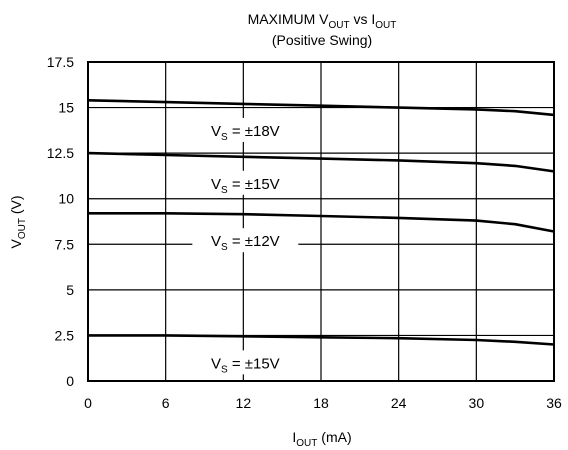  What do you see at coordinates (66, 108) in the screenshot?
I see `y-tick-label: 15` at bounding box center [66, 108].